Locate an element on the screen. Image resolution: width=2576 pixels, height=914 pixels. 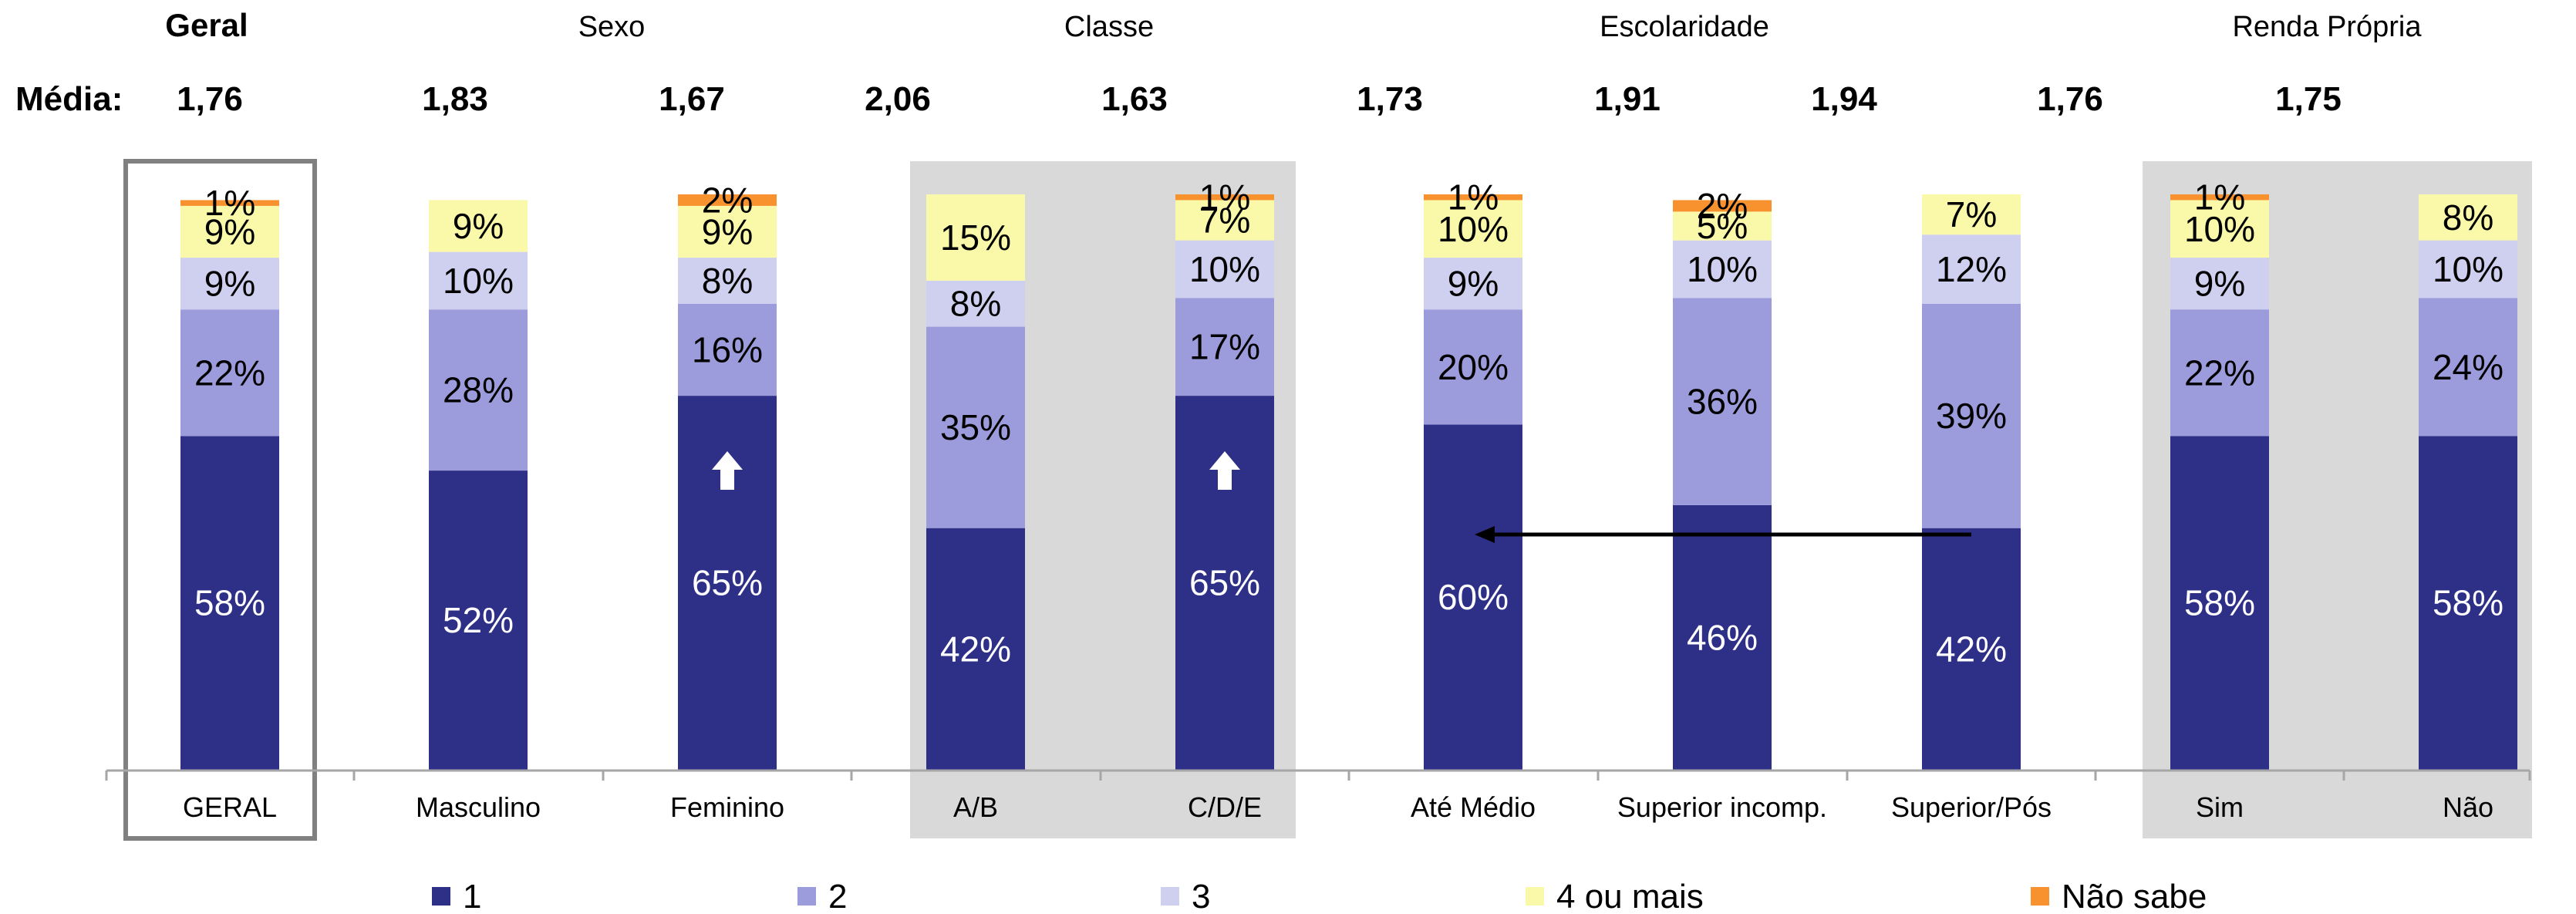
media-label: Média: is located at coordinates (69, 99).